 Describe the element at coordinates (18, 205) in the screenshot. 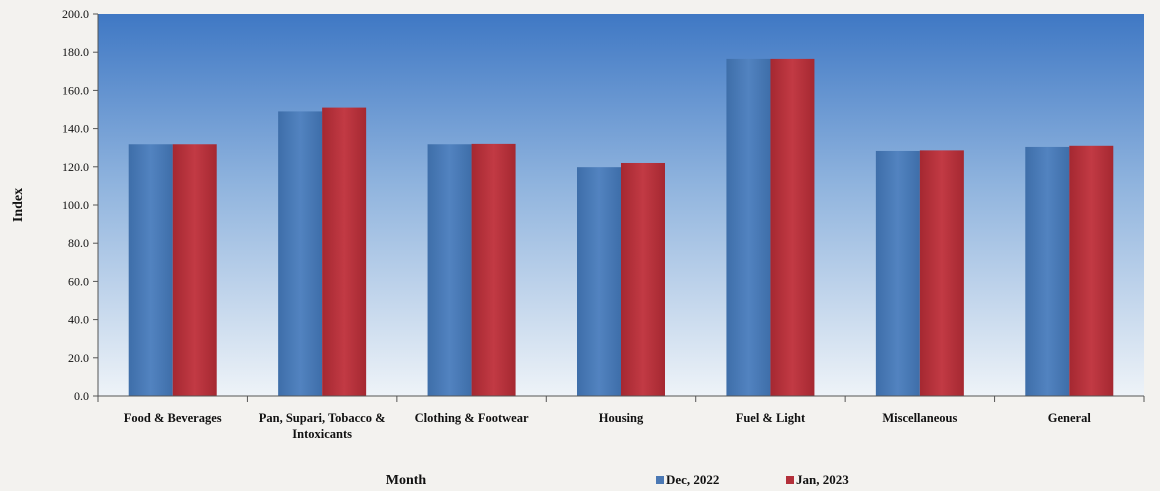

I see `y-axis-title: Index` at that location.